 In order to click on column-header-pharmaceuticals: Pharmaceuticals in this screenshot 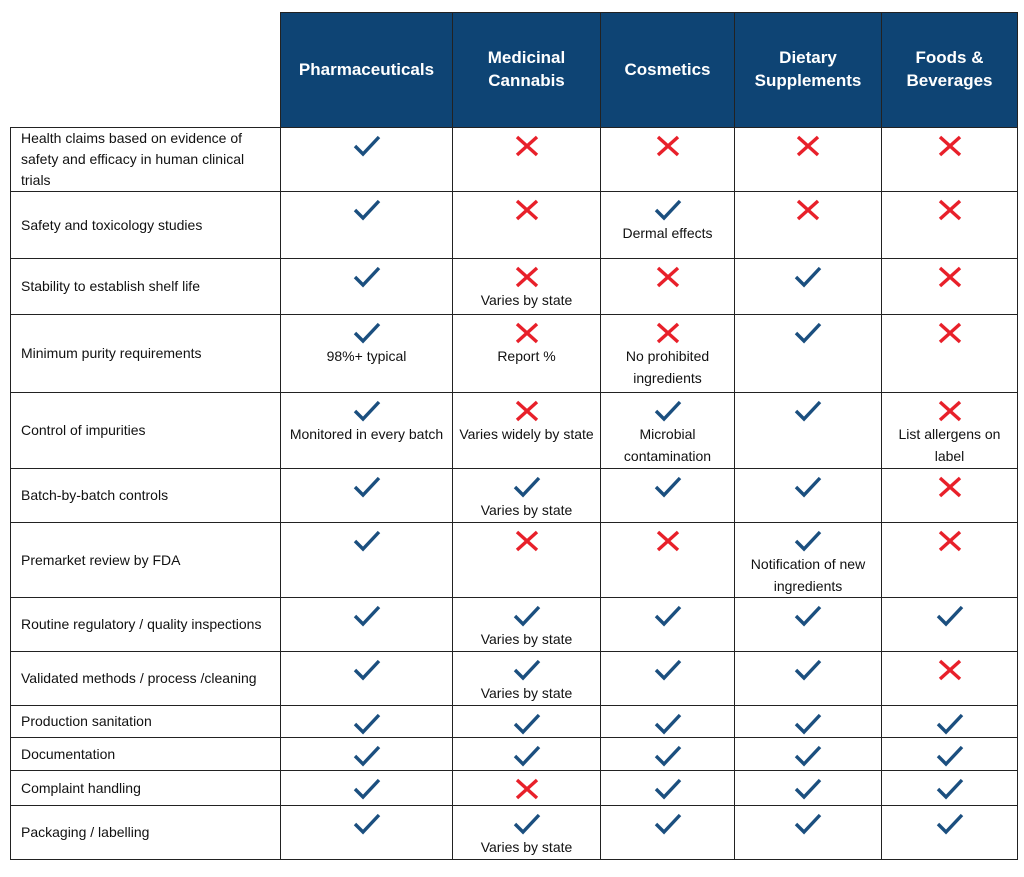, I will do `click(366, 70)`.